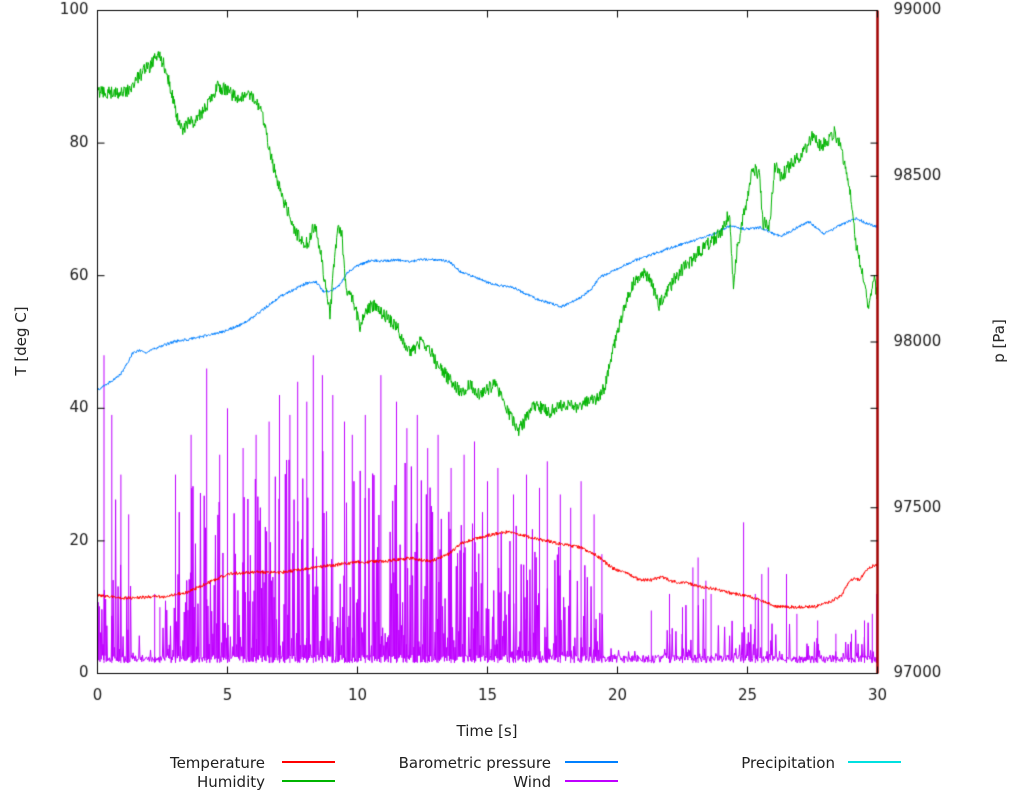 Image resolution: width=1024 pixels, height=800 pixels. I want to click on legend-line-temperature, so click(308, 762).